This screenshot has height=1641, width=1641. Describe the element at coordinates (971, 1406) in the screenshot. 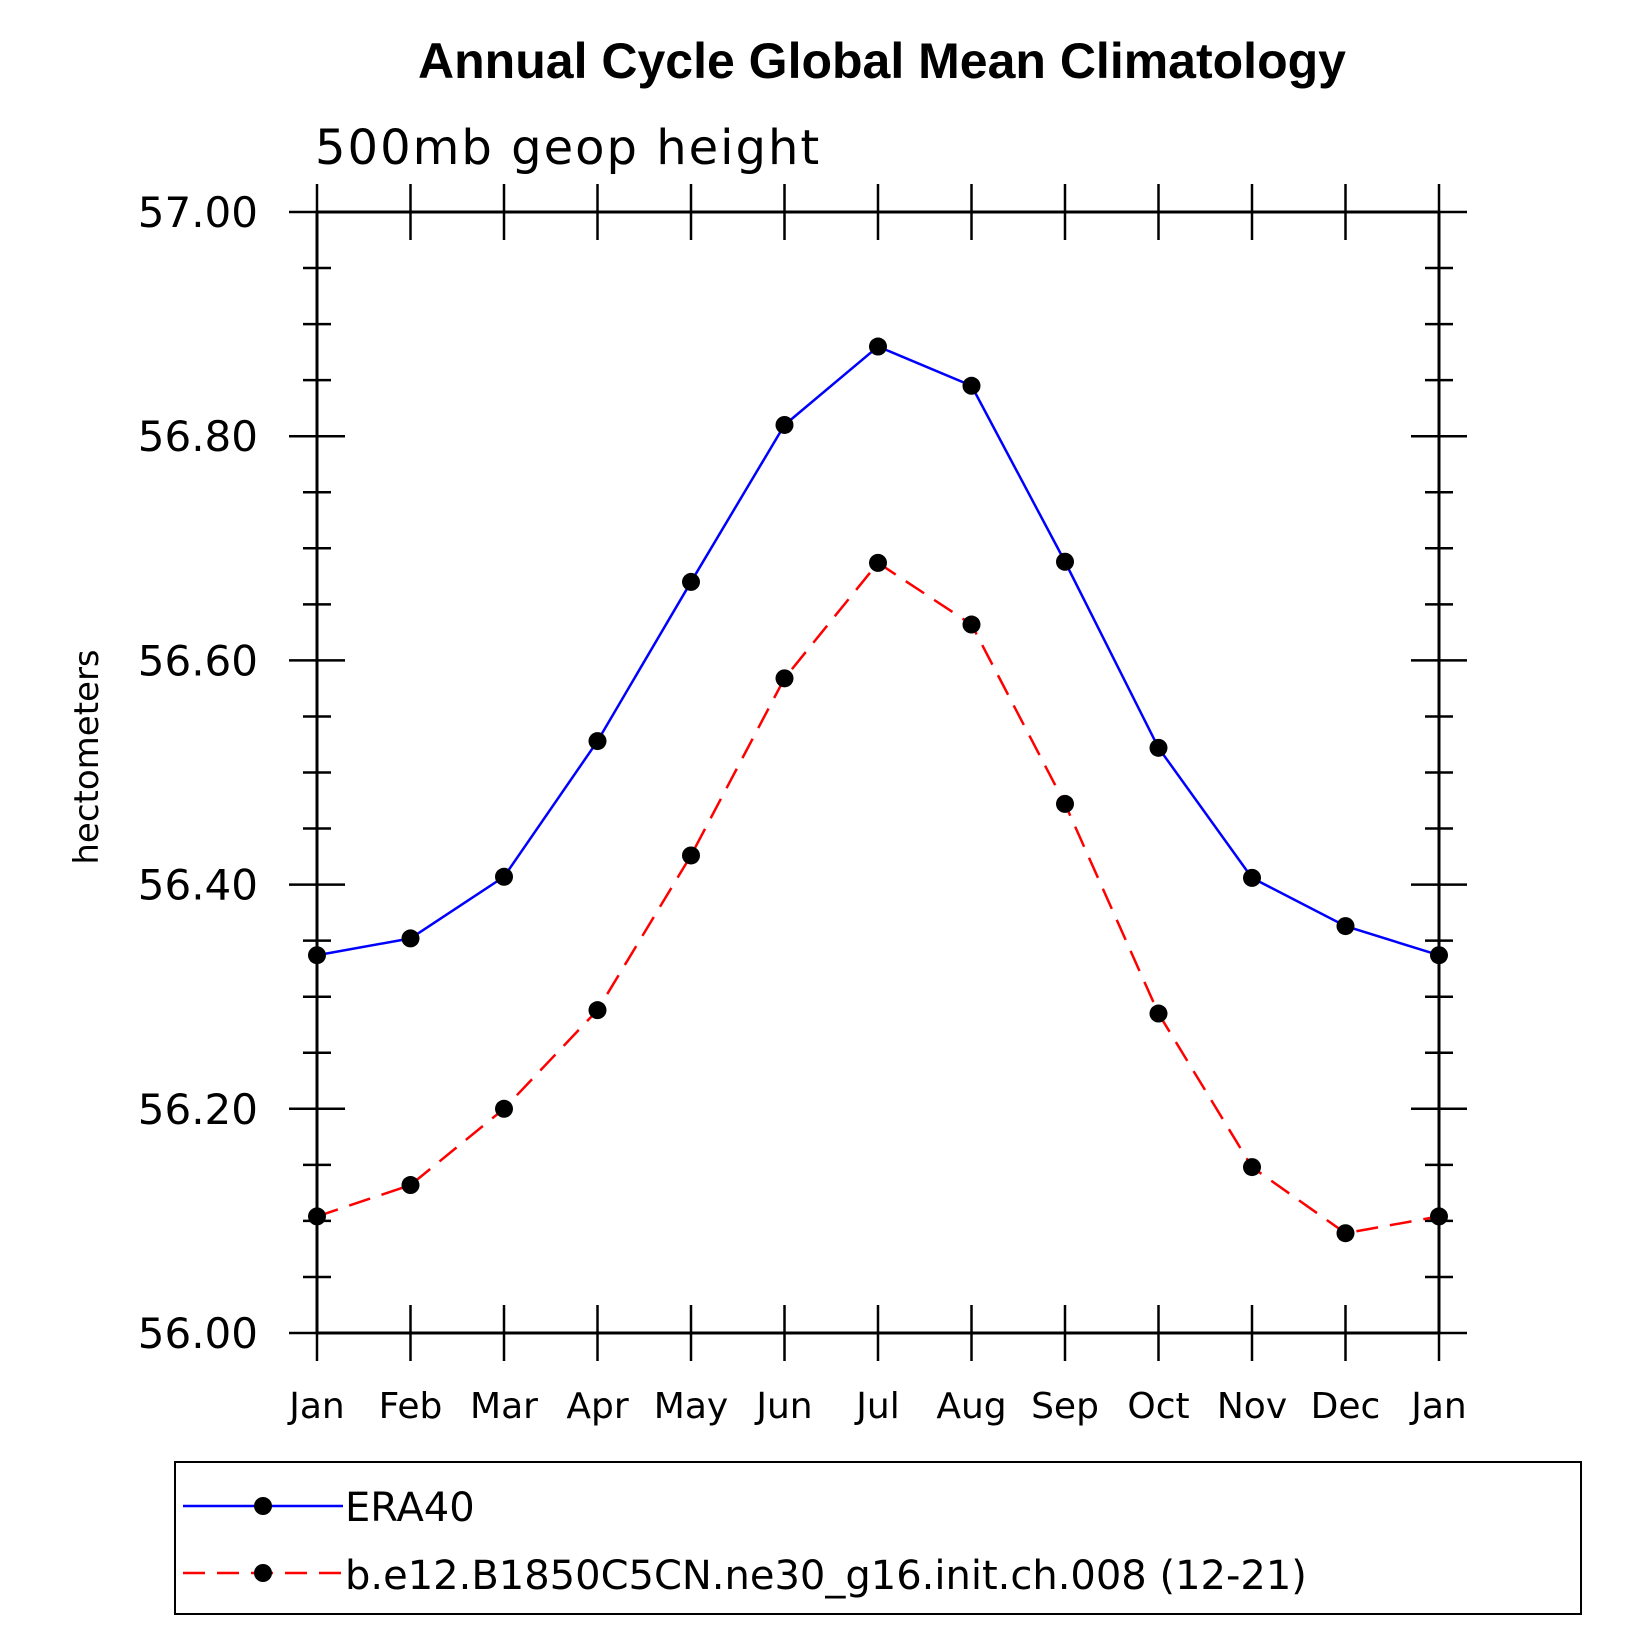

I see `x-tick-label: Aug` at that location.